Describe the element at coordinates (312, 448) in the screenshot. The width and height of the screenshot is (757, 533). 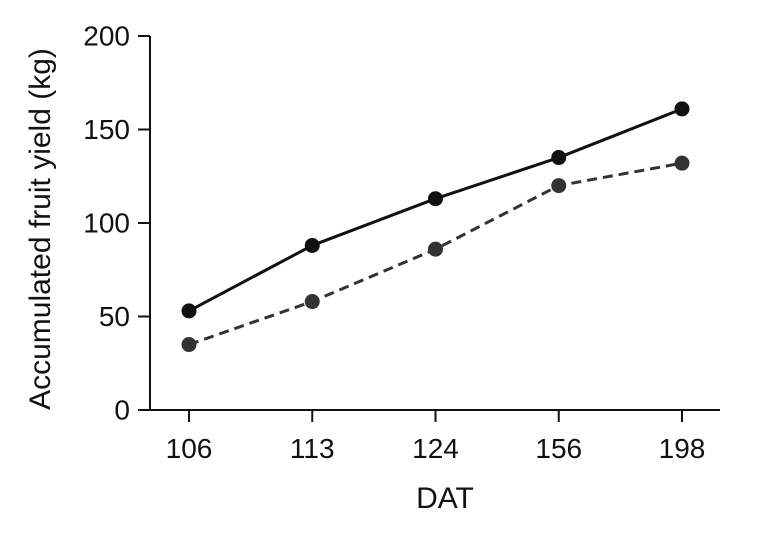
I see `x-tick-label: 113` at that location.